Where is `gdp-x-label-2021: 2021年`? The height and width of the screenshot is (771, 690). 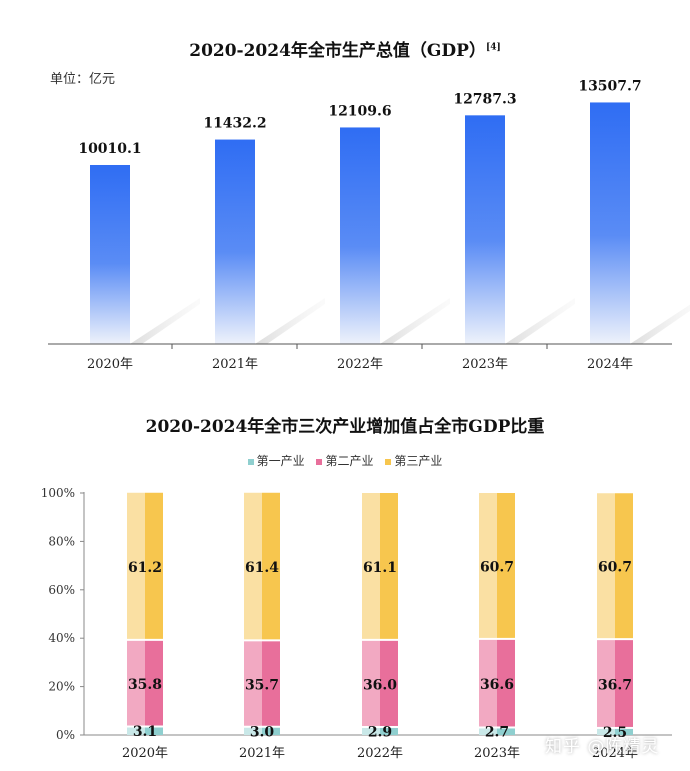
gdp-x-label-2021: 2021年 is located at coordinates (235, 364).